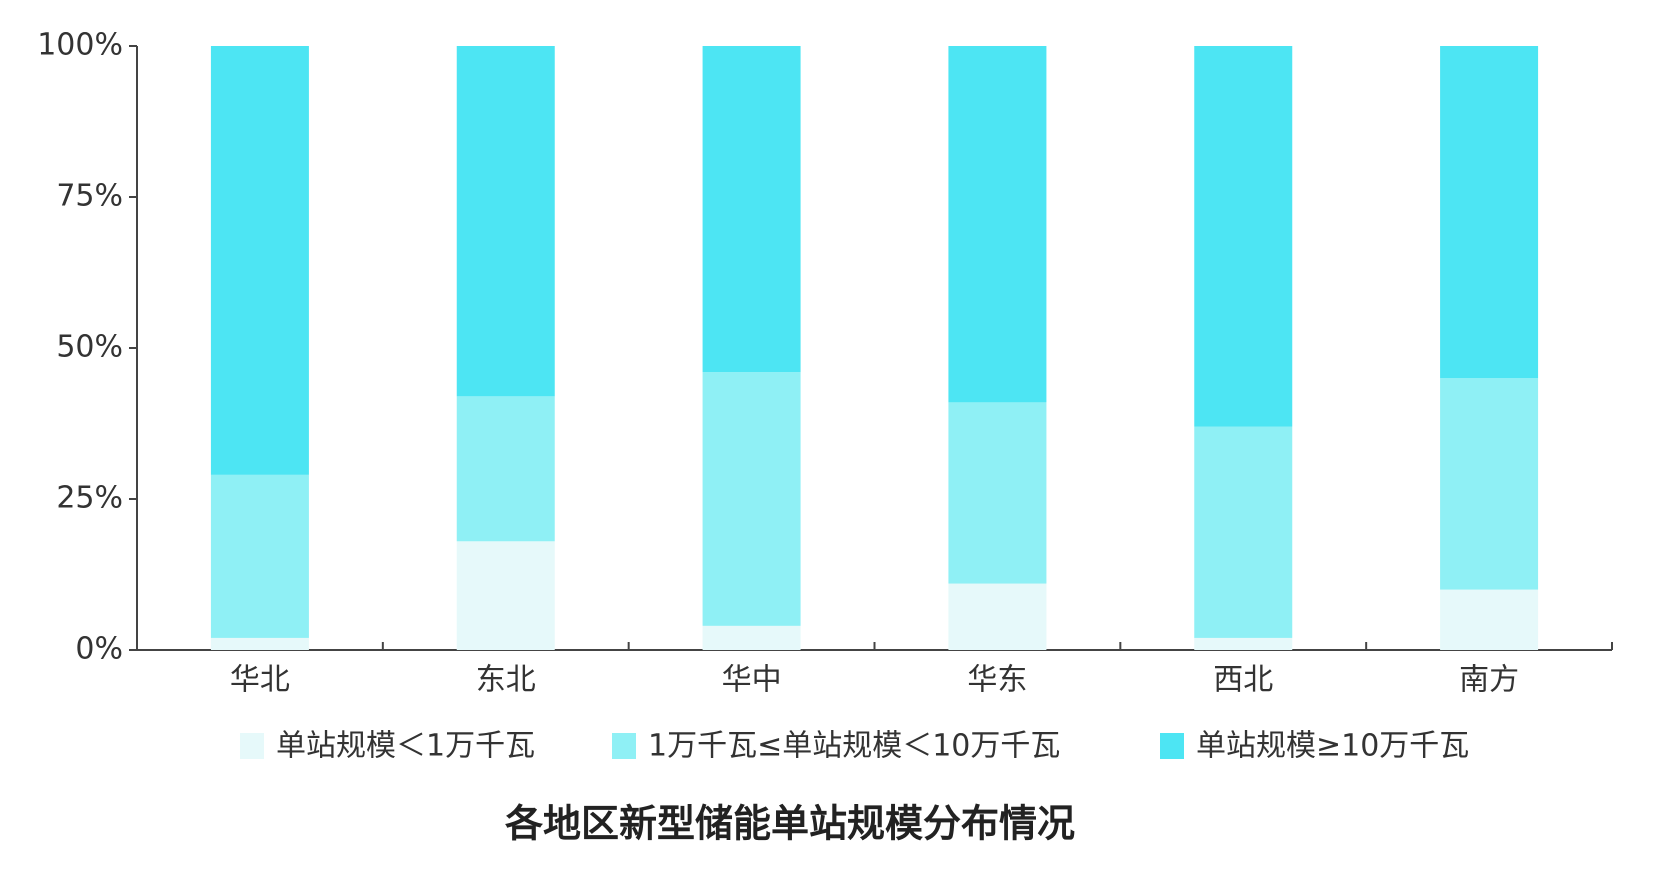 This screenshot has width=1660, height=888. What do you see at coordinates (1332, 746) in the screenshot?
I see `legend-label: 单站规模≥10万千瓦` at bounding box center [1332, 746].